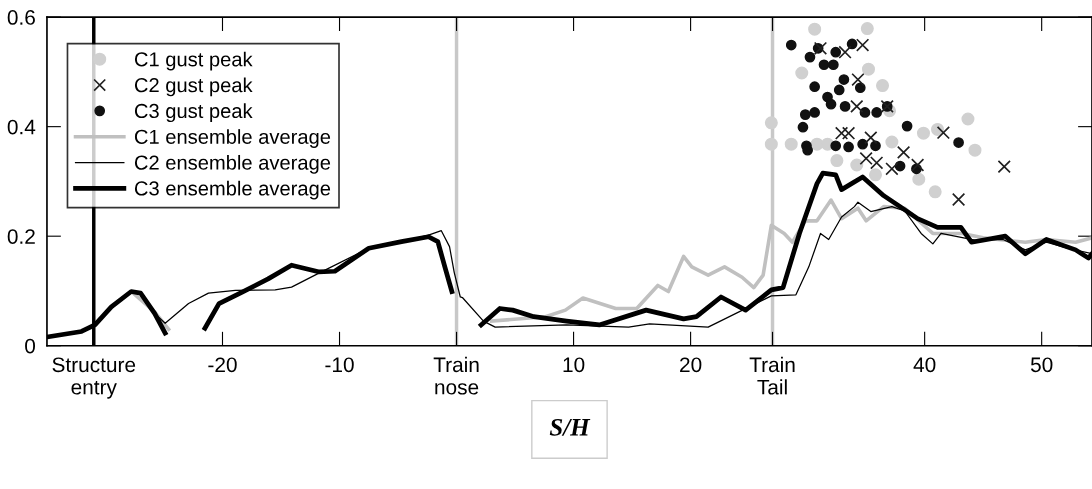 The image size is (1092, 489). What do you see at coordinates (94, 378) in the screenshot?
I see `x-tick-label: Structure entry` at bounding box center [94, 378].